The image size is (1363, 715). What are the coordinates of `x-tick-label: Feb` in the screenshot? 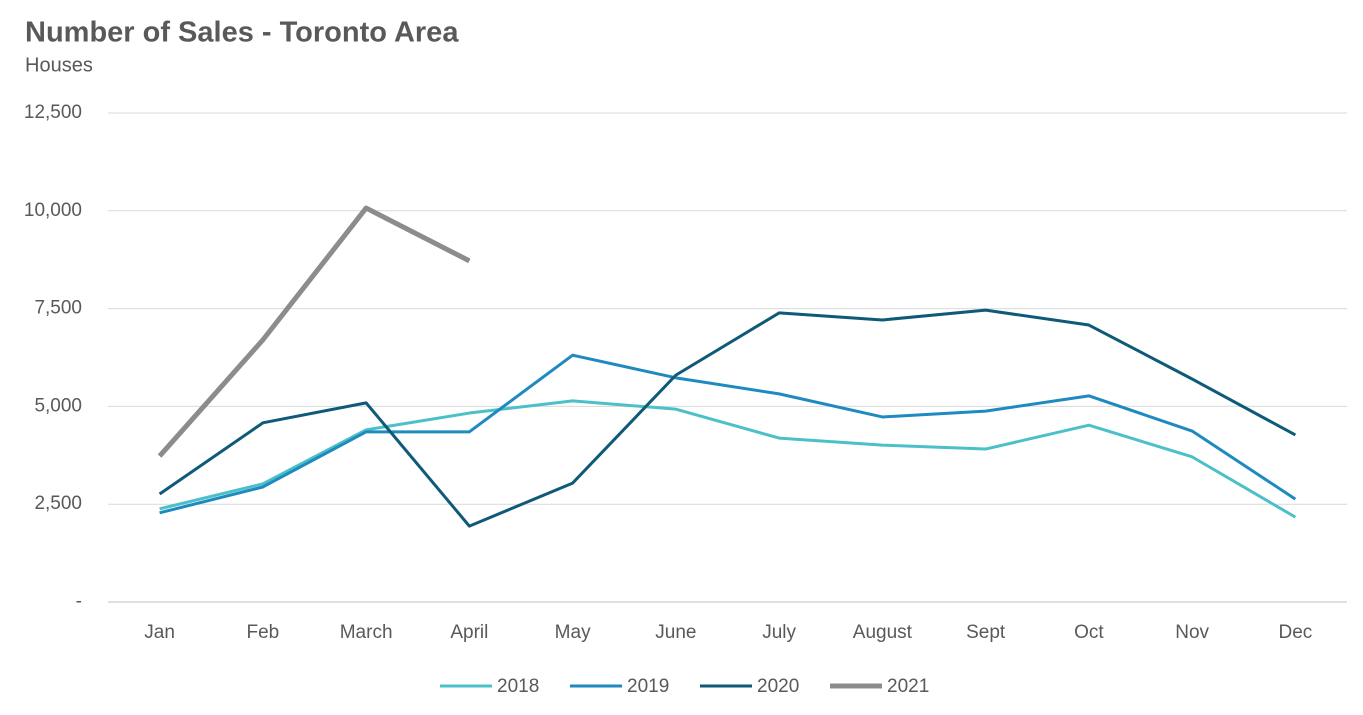 It's located at (263, 632).